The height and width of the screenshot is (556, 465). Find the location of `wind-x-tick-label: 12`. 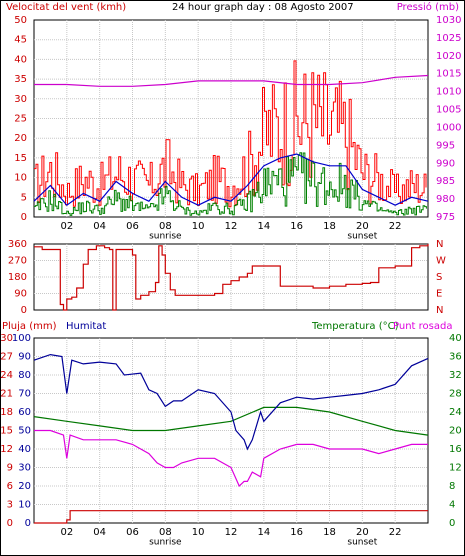

wind-x-tick-label: 12 is located at coordinates (231, 226).